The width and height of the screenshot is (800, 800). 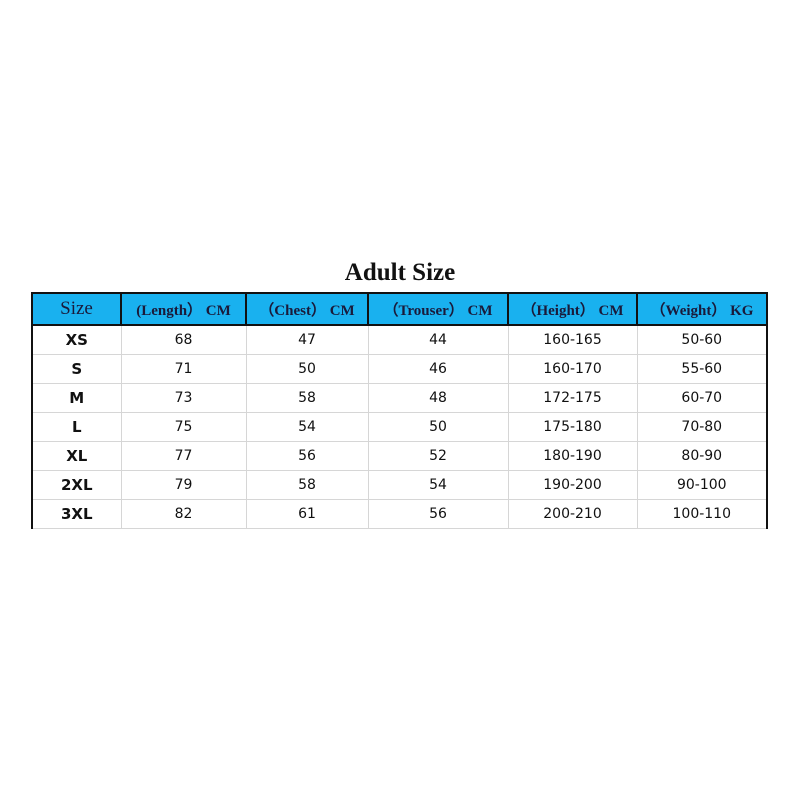 I want to click on table-cell: 180-190, so click(x=572, y=456).